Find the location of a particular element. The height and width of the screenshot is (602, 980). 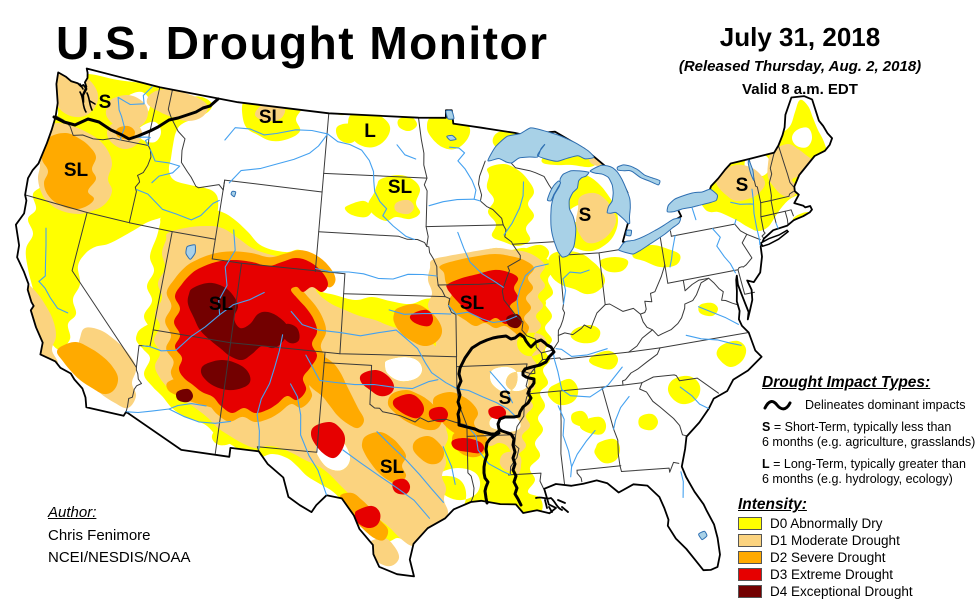

author-name: Chris Fenimore is located at coordinates (99, 535).